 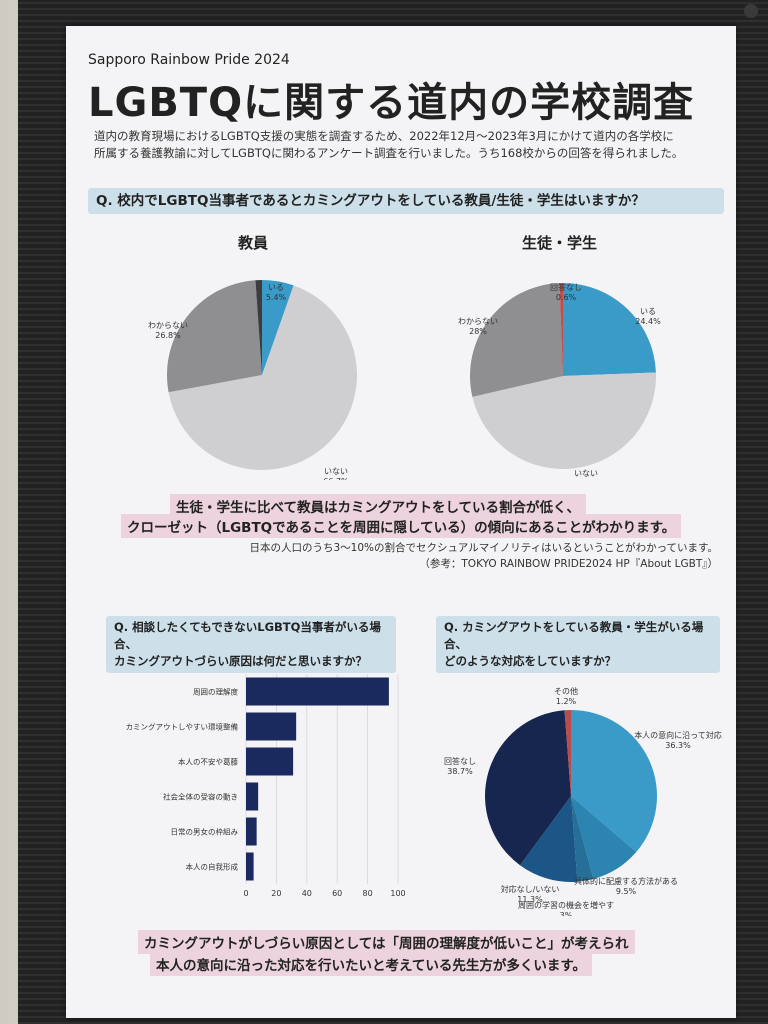 I want to click on pie-responses-value-1: 9.5%, so click(x=626, y=891).